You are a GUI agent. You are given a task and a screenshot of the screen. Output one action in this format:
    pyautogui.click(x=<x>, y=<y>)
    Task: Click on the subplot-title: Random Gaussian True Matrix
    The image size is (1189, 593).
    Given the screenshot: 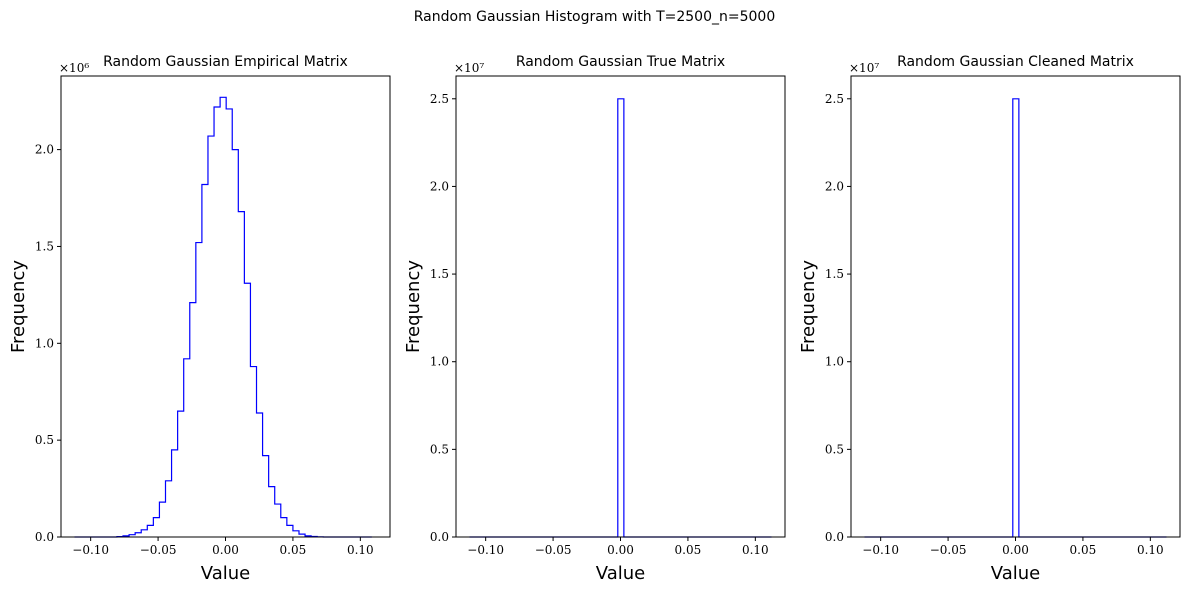 What is the action you would take?
    pyautogui.click(x=620, y=62)
    